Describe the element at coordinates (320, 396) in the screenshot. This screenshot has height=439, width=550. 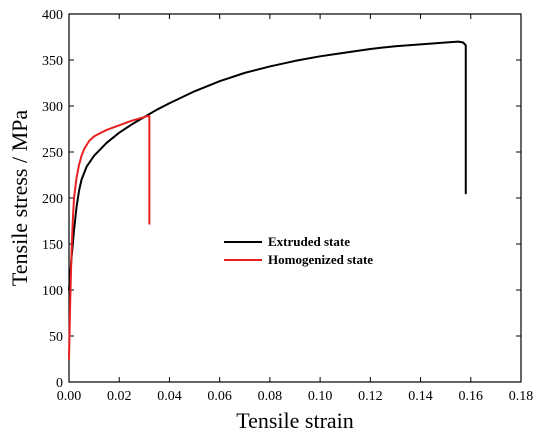
I see `x-tick-label: 0.10` at that location.